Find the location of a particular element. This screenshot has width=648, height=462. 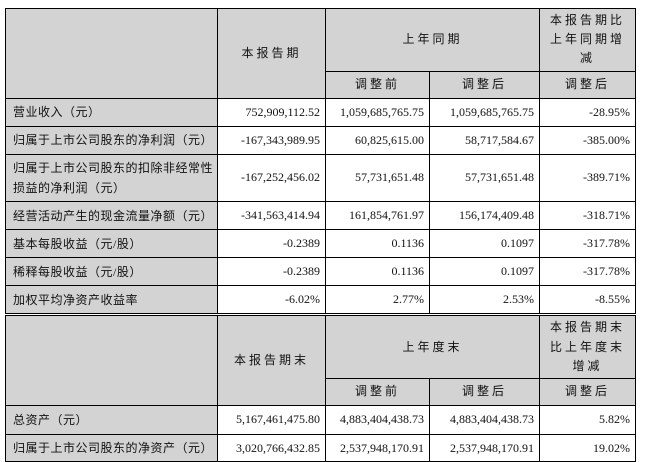

row-label: 经营活动产生的现金流量净额（元） is located at coordinates (111, 216).